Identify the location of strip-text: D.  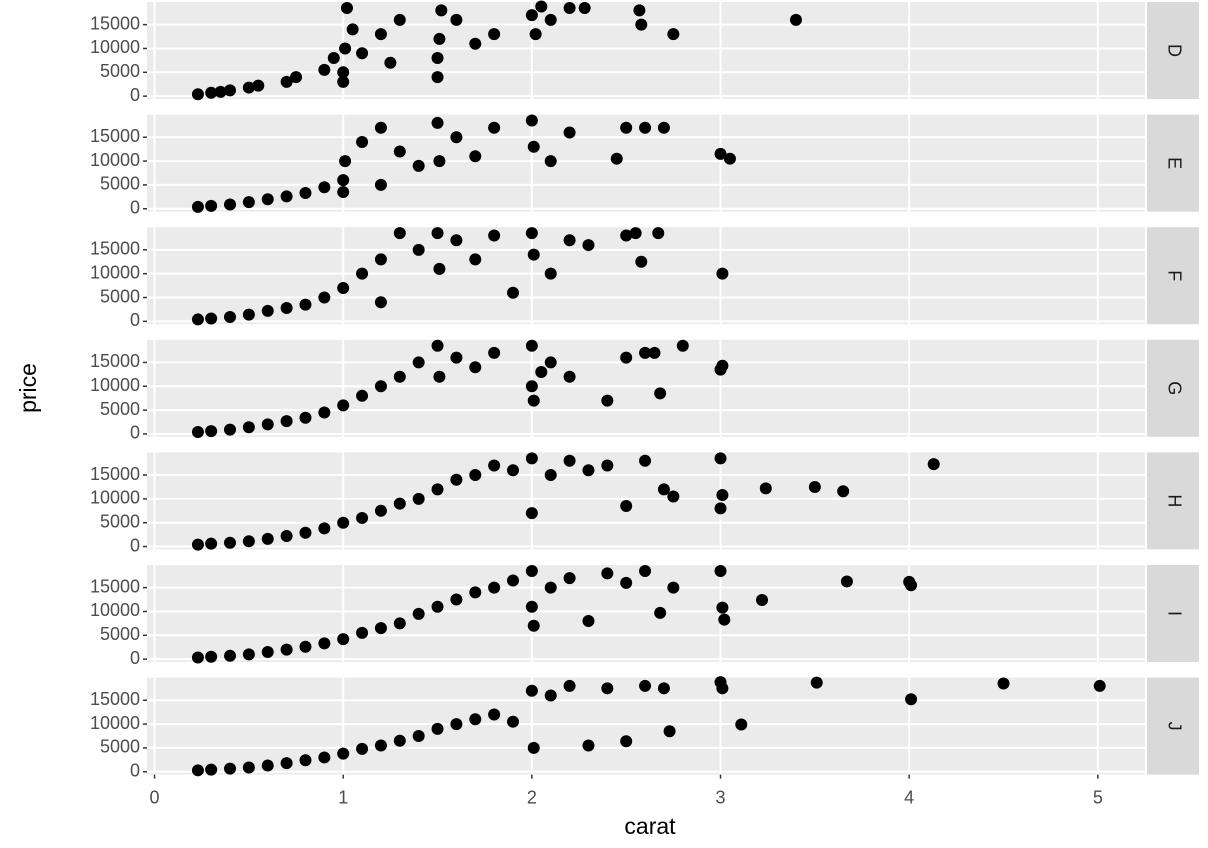
(1174, 50).